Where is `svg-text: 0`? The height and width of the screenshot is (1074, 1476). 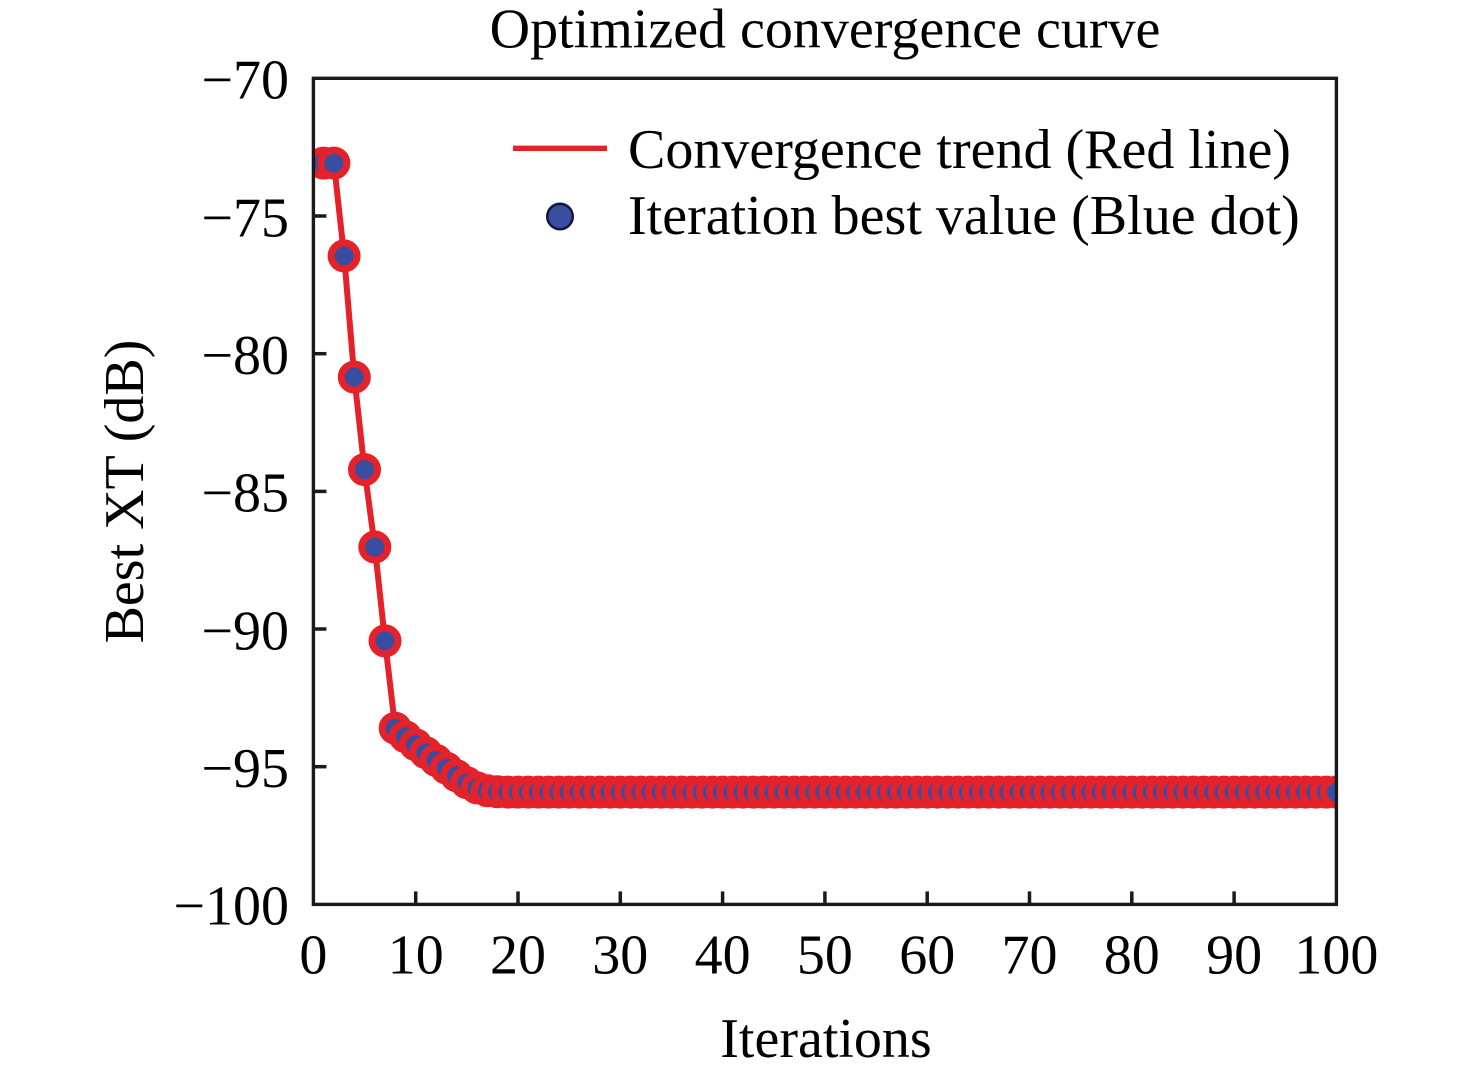 svg-text: 0 is located at coordinates (313, 956).